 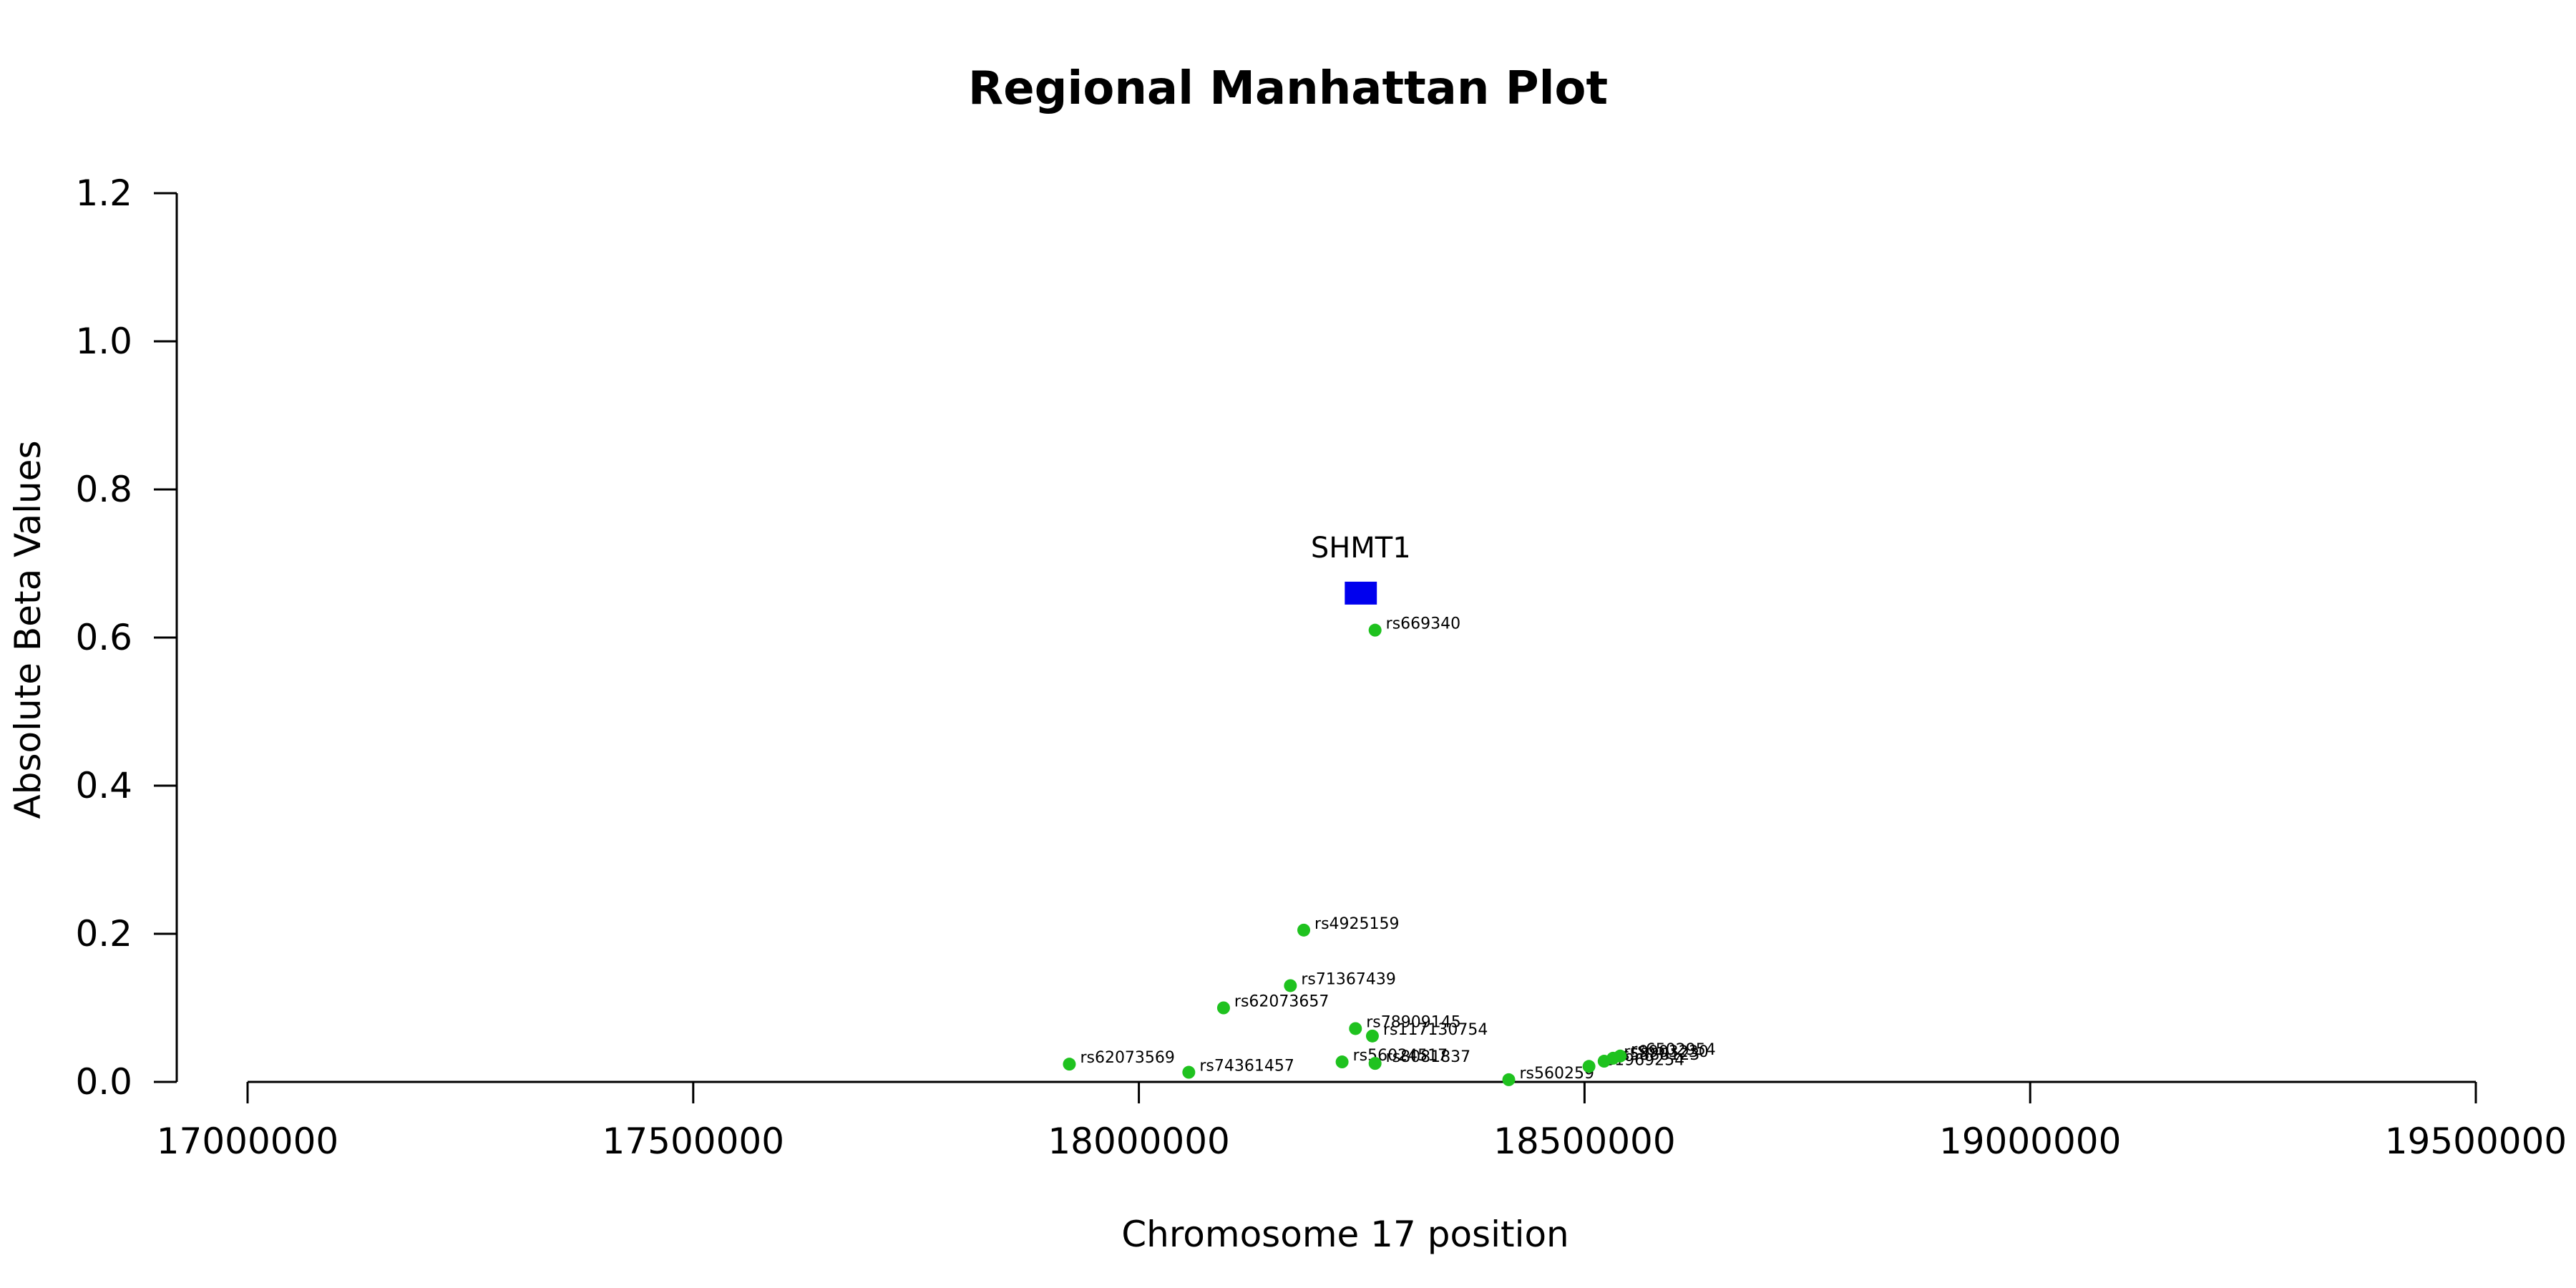 What do you see at coordinates (1413, 1022) in the screenshot?
I see `snp-label: rs78909145` at bounding box center [1413, 1022].